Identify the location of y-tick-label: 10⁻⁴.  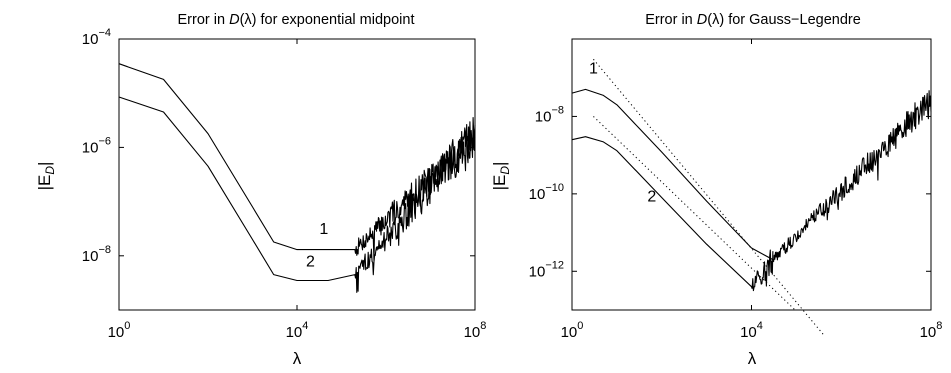
(96, 37).